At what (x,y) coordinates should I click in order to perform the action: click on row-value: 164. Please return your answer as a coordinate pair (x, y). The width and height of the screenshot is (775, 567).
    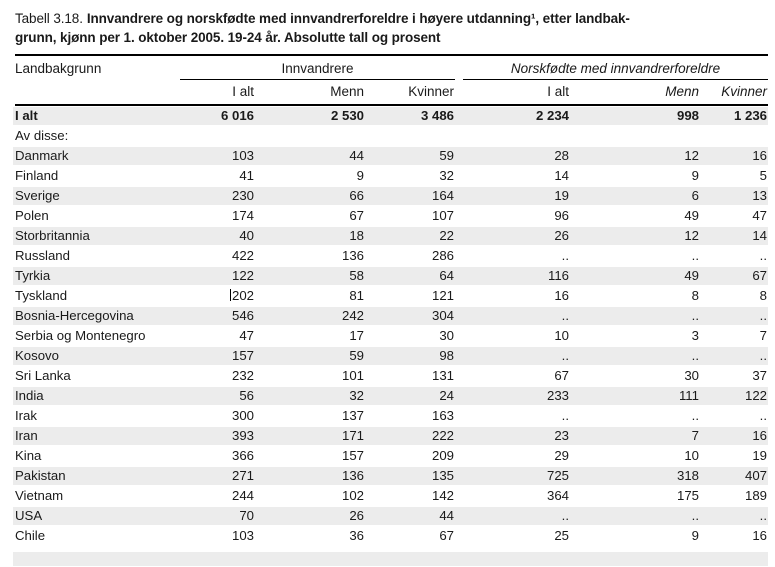
    Looking at the image, I should click on (442, 195).